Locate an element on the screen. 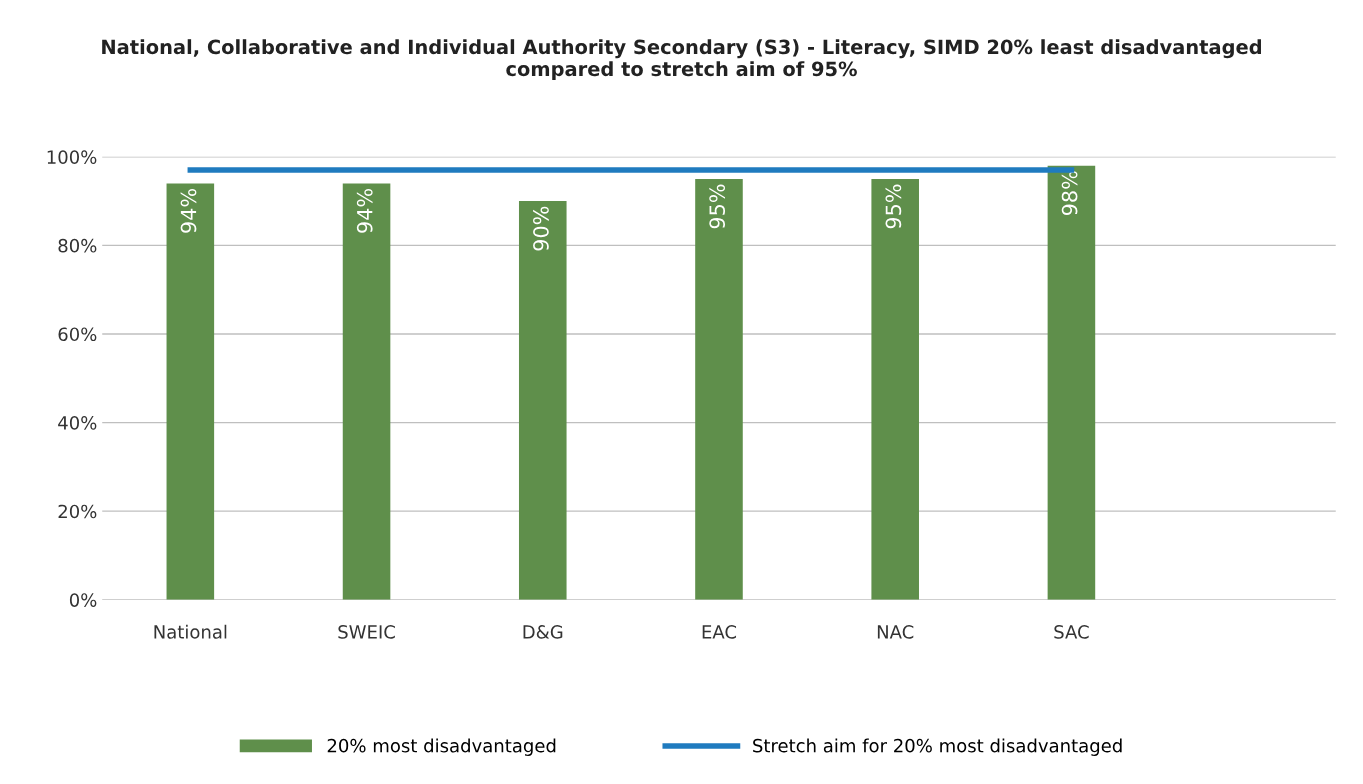 The height and width of the screenshot is (784, 1363). x-tick-label: National is located at coordinates (190, 631).